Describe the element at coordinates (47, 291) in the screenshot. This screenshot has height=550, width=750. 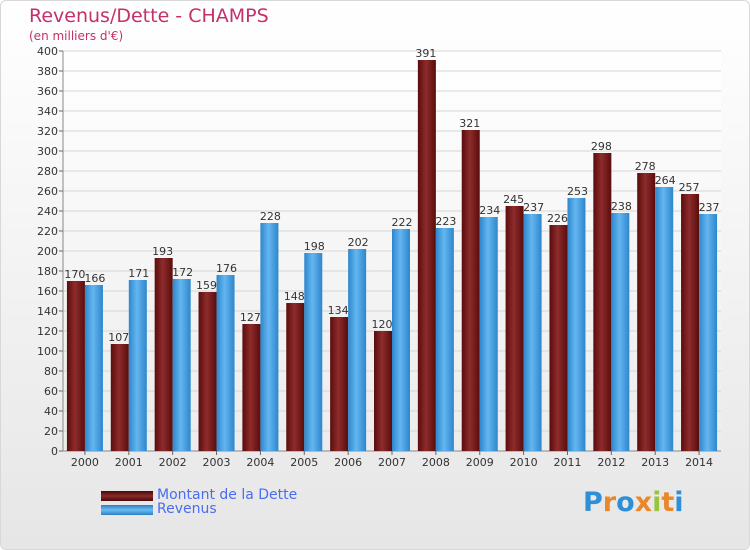
I see `y-tick-label: 160` at that location.